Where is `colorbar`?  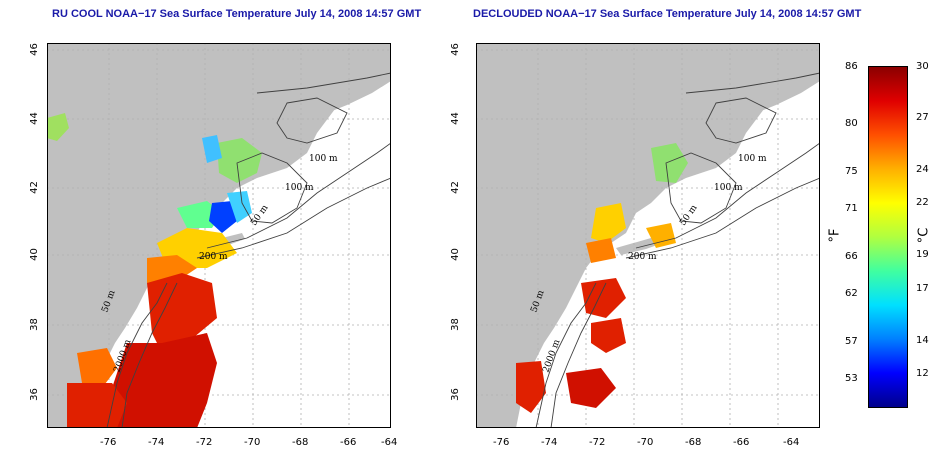
colorbar is located at coordinates (888, 237).